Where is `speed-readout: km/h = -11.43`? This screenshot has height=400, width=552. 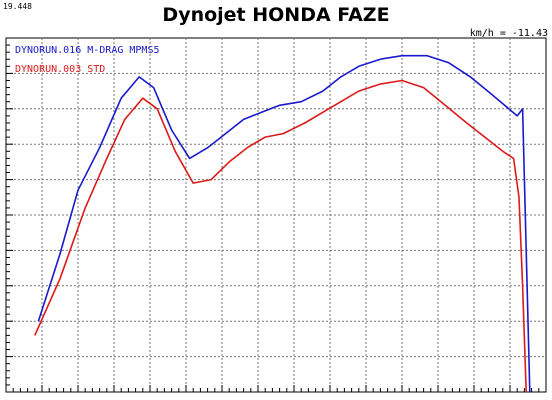
speed-readout: km/h = -11.43 is located at coordinates (509, 33).